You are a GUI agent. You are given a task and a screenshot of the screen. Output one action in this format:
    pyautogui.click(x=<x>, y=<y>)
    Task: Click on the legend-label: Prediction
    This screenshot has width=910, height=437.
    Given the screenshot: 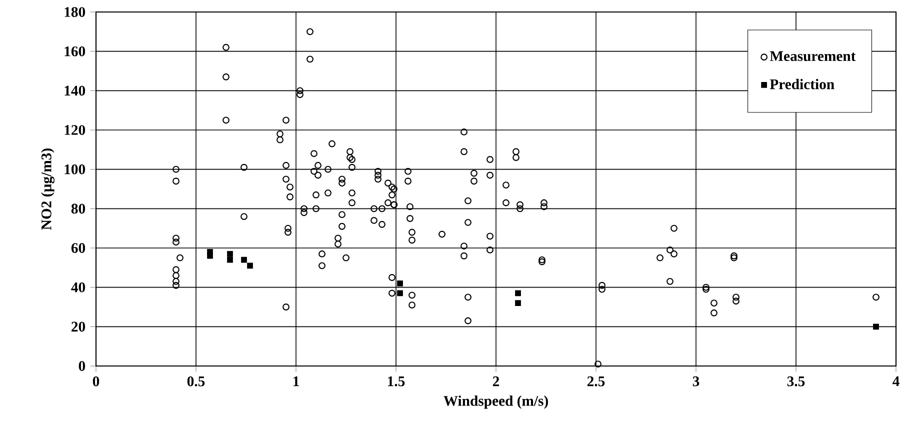 What is the action you would take?
    pyautogui.click(x=802, y=84)
    